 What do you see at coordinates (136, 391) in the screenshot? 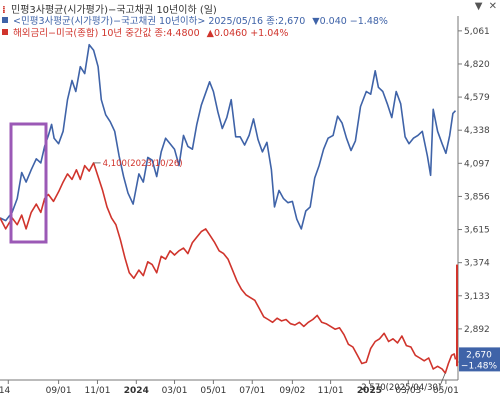
I see `x-tick-label: 2024` at bounding box center [136, 391].